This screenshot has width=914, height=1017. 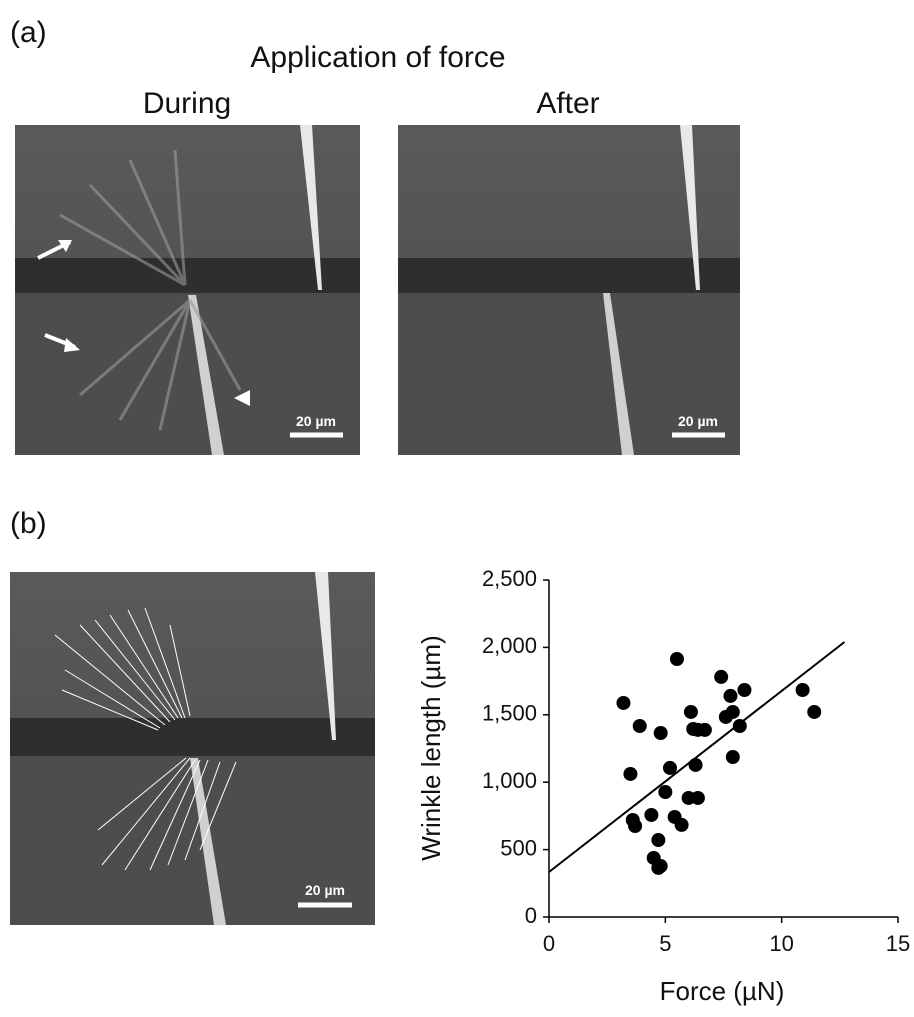 I want to click on y-tick-label: 1,500, so click(x=509, y=713).